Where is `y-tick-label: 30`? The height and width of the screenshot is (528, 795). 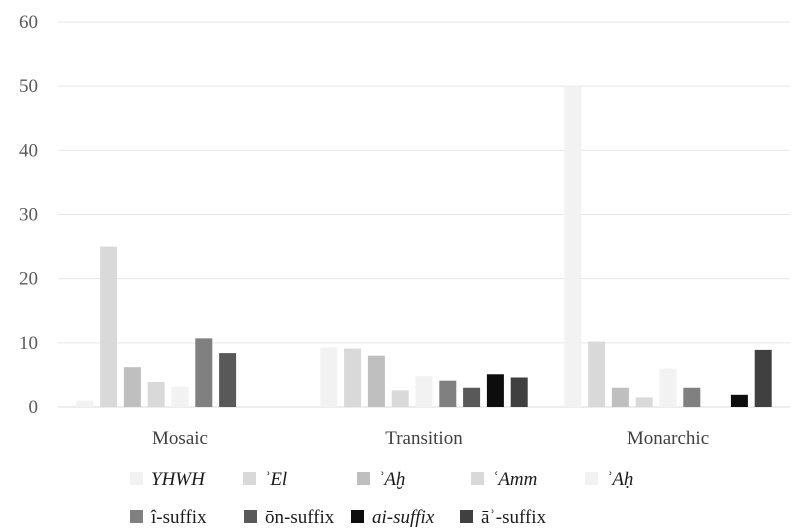 y-tick-label: 30 is located at coordinates (28, 215).